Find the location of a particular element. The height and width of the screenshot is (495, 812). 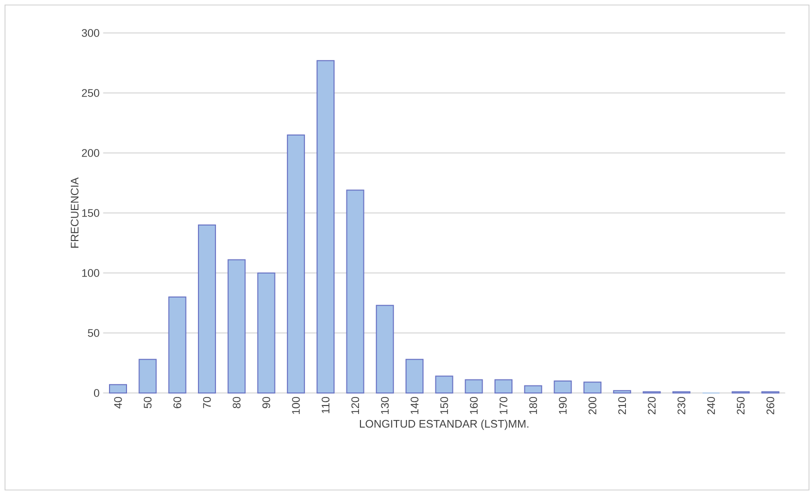

x-tick-label: 190 is located at coordinates (562, 405).